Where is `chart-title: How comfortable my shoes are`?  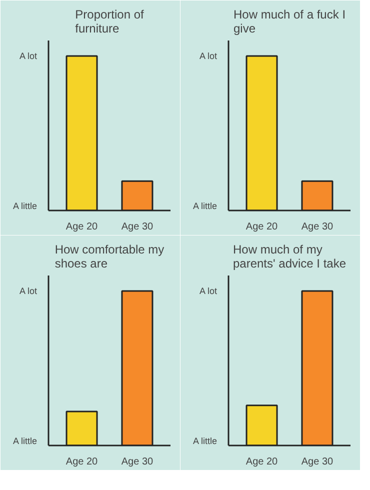
chart-title: How comfortable my shoes are is located at coordinates (109, 256).